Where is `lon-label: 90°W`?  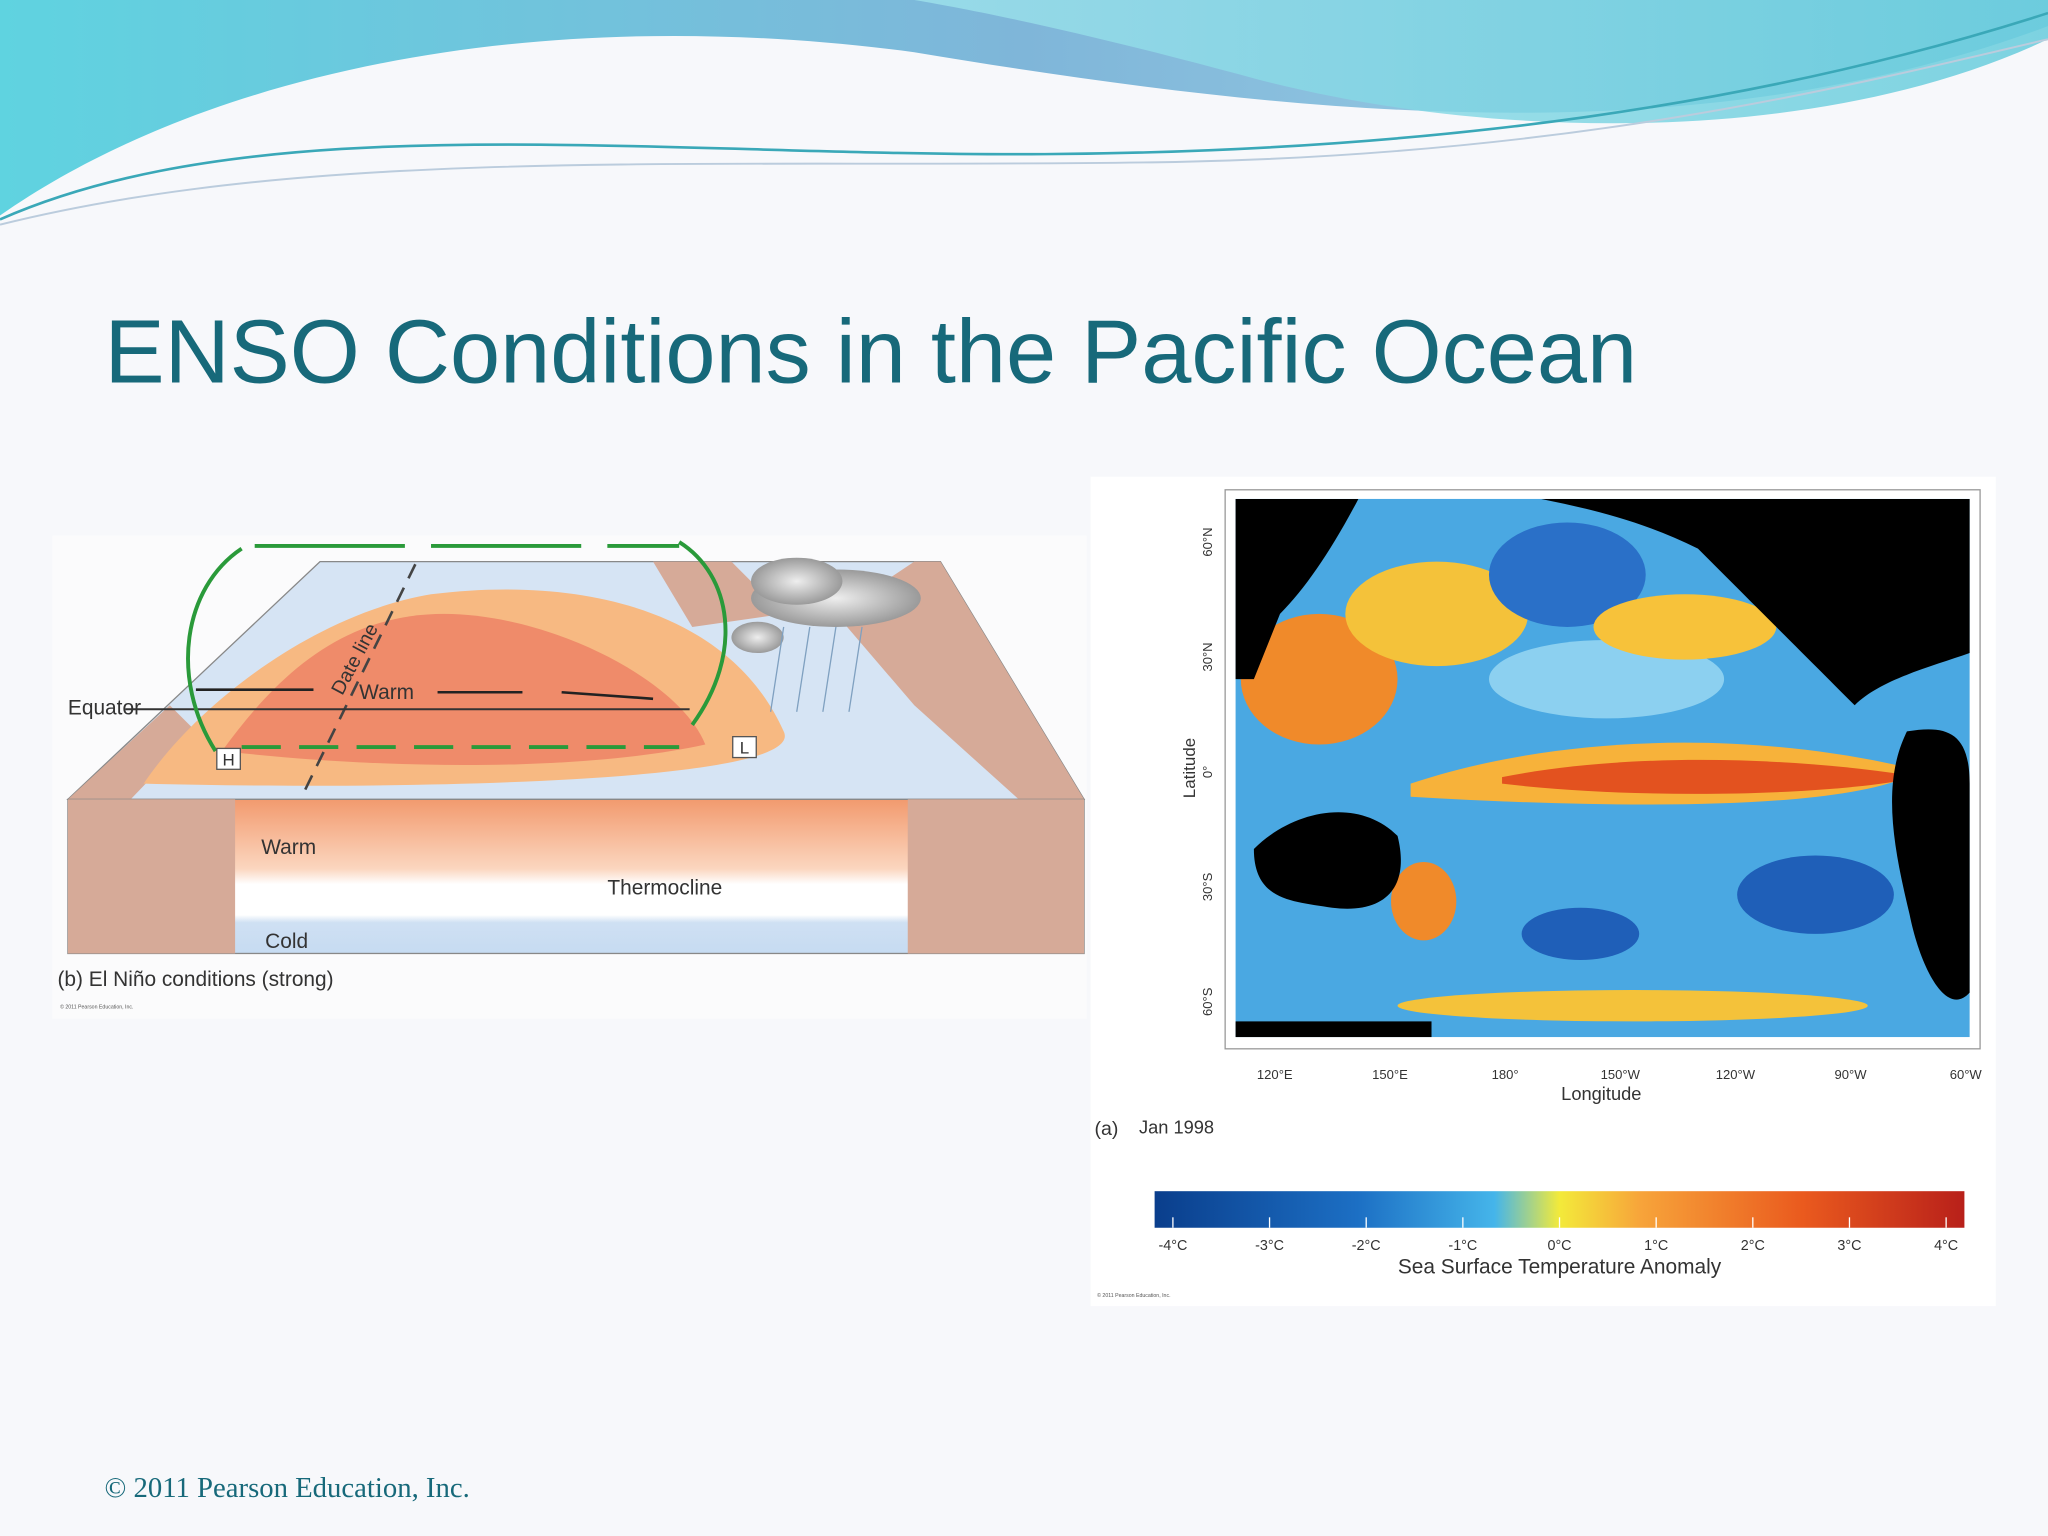
lon-label: 90°W is located at coordinates (1851, 1074).